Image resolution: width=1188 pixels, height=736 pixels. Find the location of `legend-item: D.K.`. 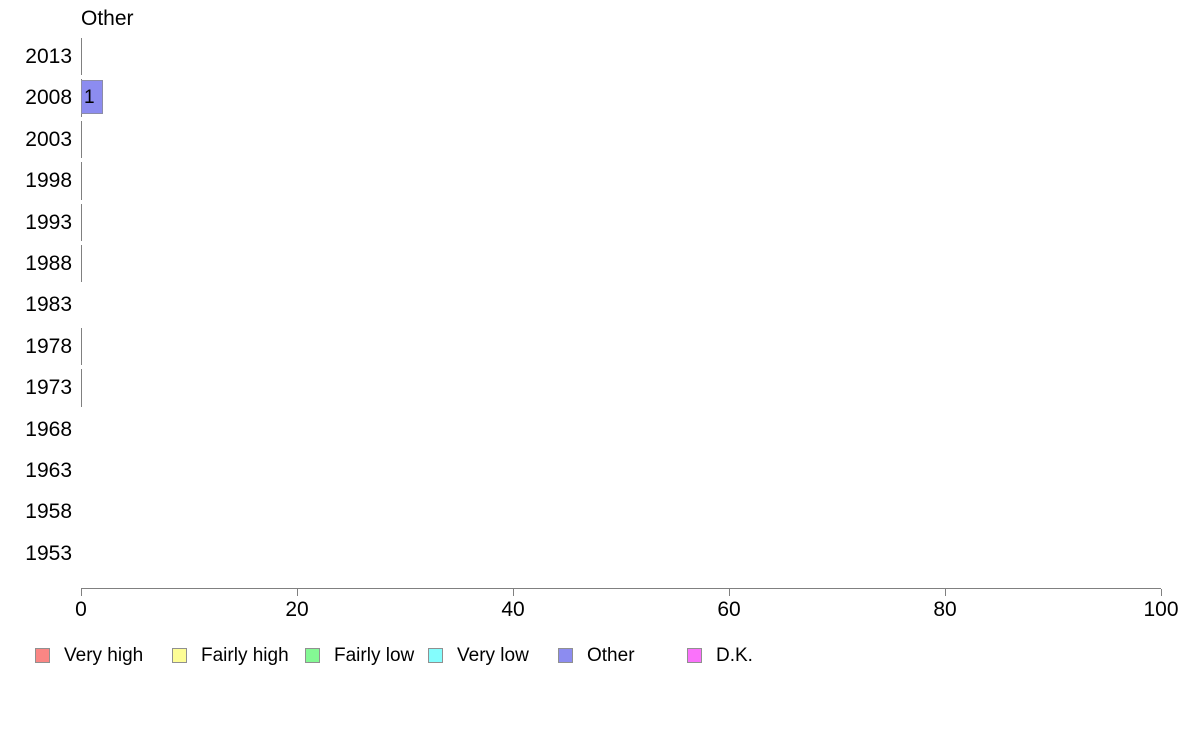

legend-item: D.K. is located at coordinates (720, 655).